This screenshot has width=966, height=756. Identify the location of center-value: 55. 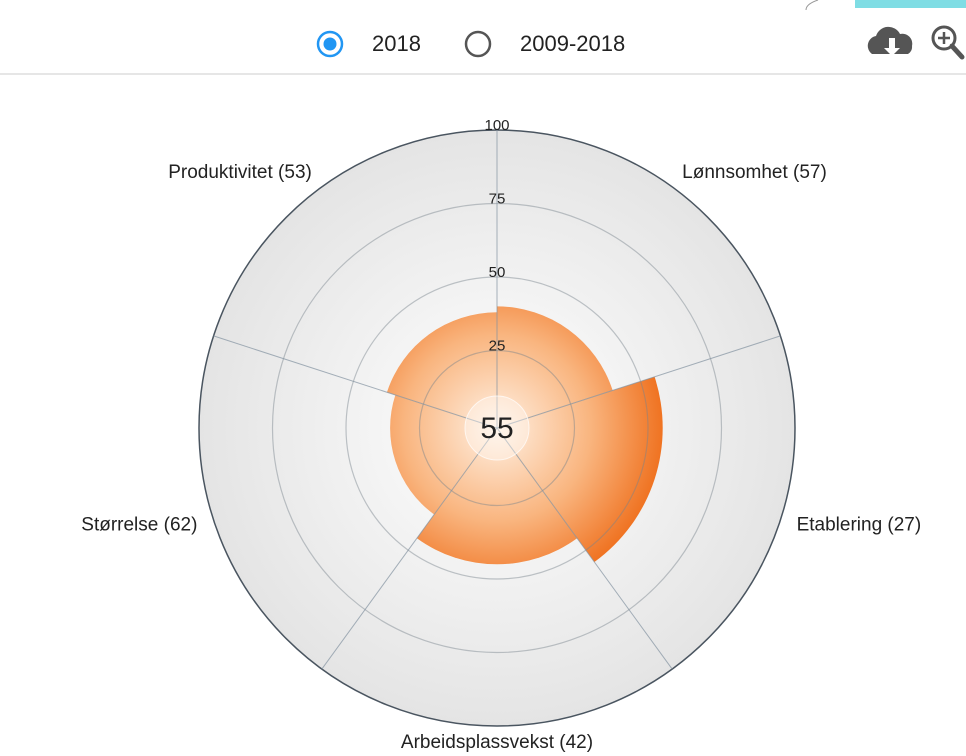
(496, 428).